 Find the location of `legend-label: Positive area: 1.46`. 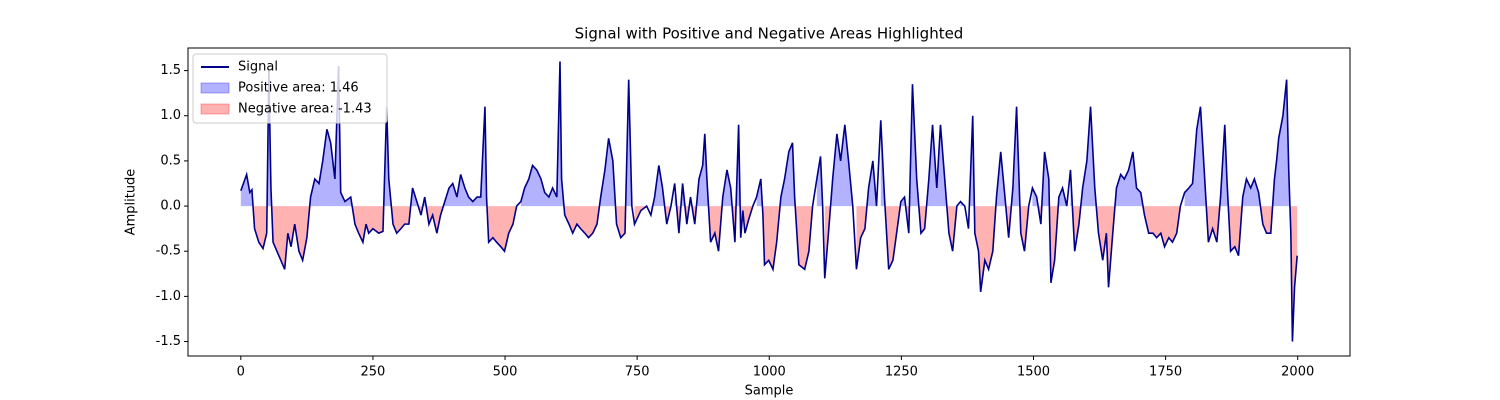

legend-label: Positive area: 1.46 is located at coordinates (298, 88).